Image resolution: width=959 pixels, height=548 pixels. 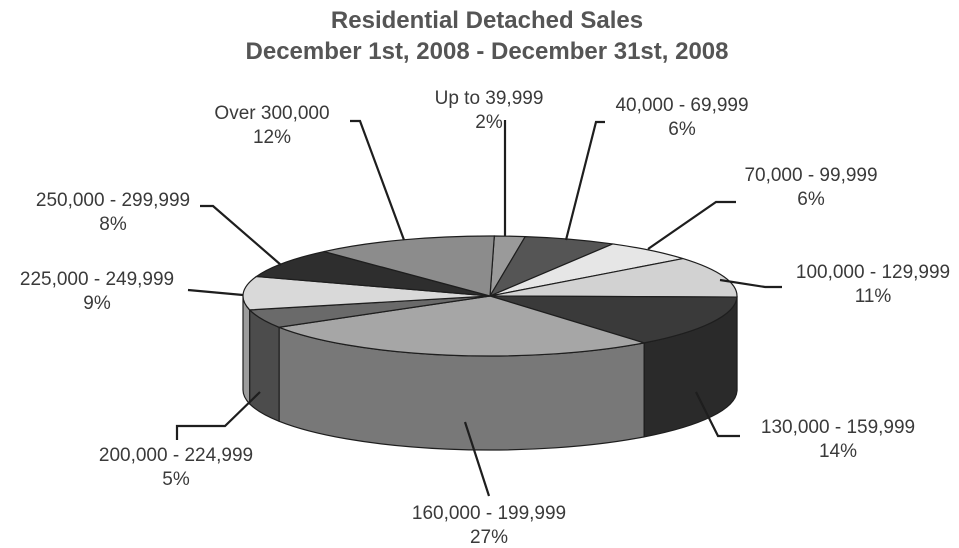 I want to click on slice-percent-label: 5%, so click(x=176, y=479).